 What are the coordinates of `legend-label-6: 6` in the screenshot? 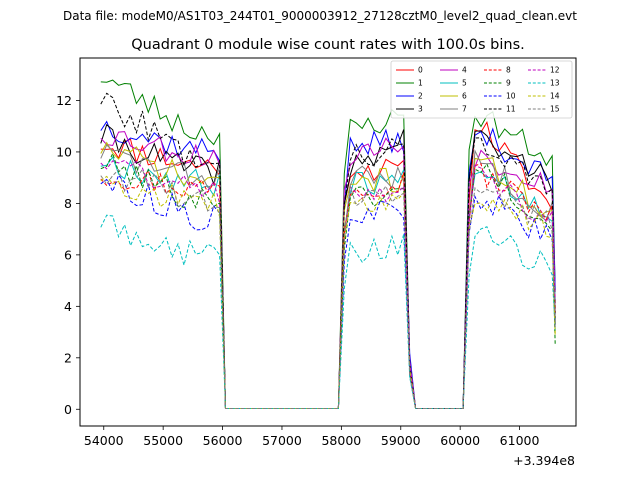 It's located at (464, 96).